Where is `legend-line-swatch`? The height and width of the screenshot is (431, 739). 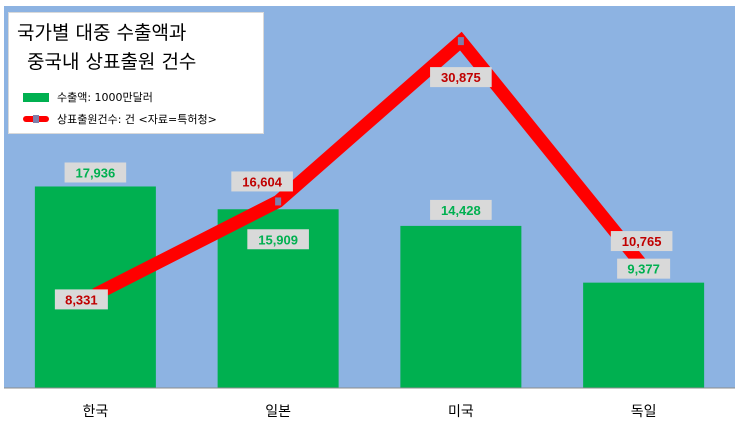 legend-line-swatch is located at coordinates (36, 119).